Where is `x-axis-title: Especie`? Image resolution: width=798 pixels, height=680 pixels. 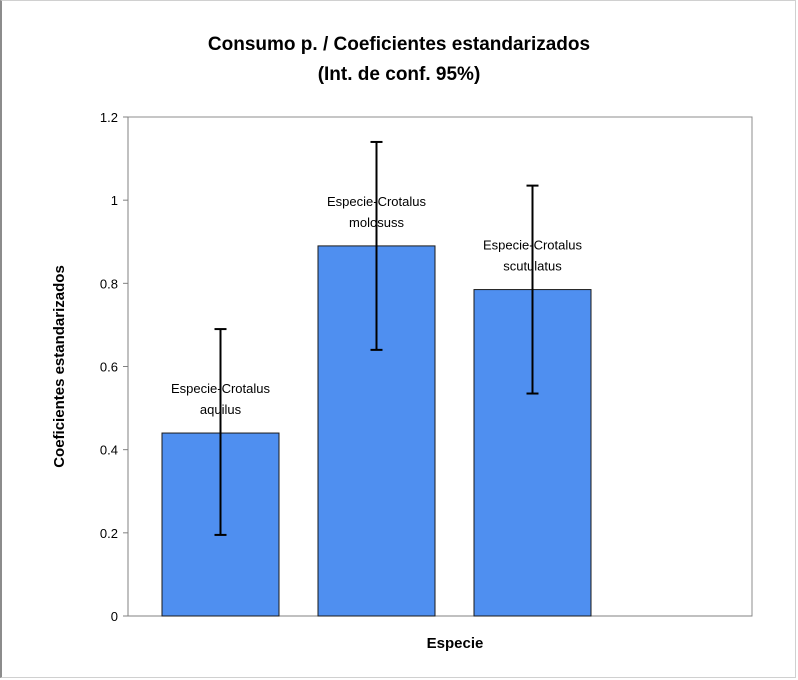 x-axis-title: Especie is located at coordinates (455, 643).